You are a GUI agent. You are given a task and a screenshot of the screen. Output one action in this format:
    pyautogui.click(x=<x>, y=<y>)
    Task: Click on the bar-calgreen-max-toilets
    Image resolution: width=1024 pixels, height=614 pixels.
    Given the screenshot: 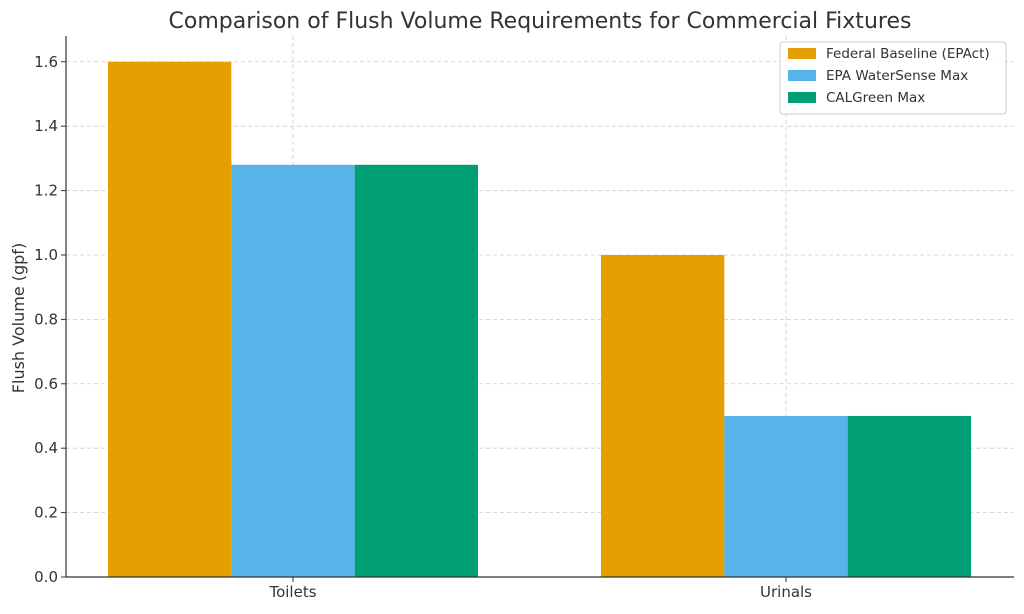 What is the action you would take?
    pyautogui.click(x=416, y=371)
    